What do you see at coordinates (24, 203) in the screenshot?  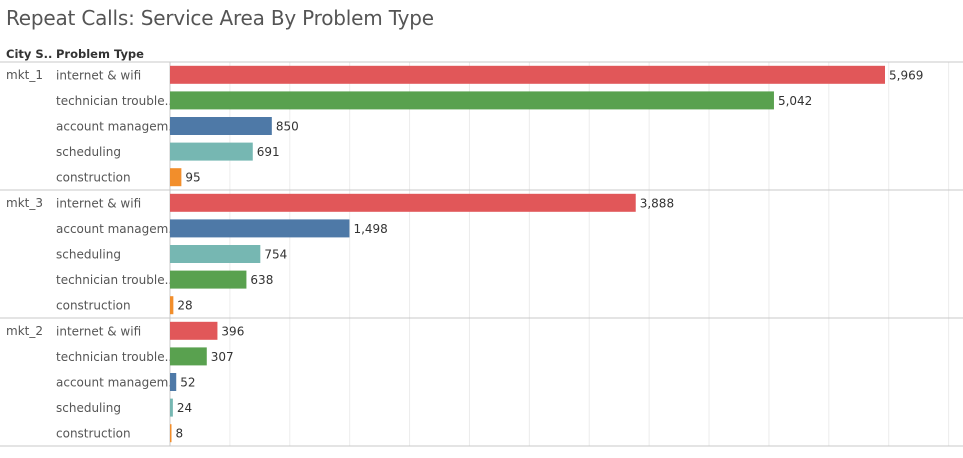 I see `group-label-mkt_3: mkt_3` at bounding box center [24, 203].